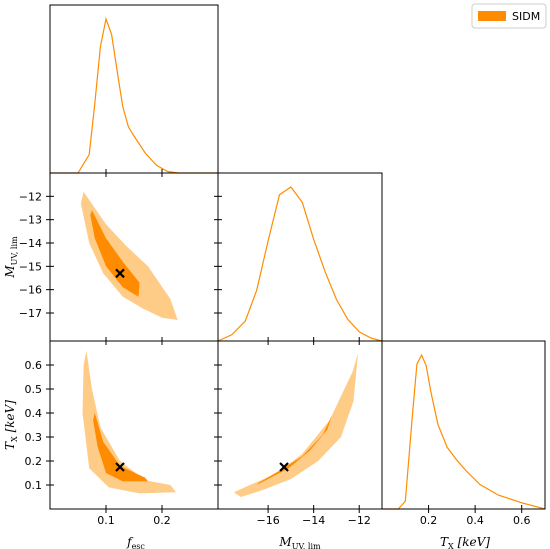 This screenshot has width=550, height=549. What do you see at coordinates (134, 95) in the screenshot?
I see `fesc-marginal-curve` at bounding box center [134, 95].